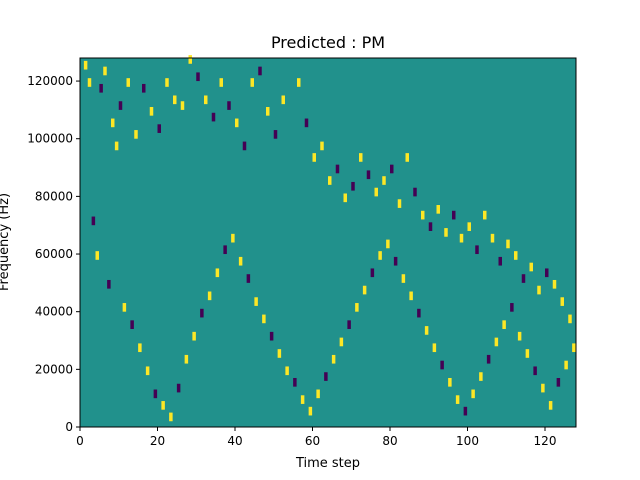 Image resolution: width=640 pixels, height=480 pixels. I want to click on y-tick-label: 80000, so click(54, 196).